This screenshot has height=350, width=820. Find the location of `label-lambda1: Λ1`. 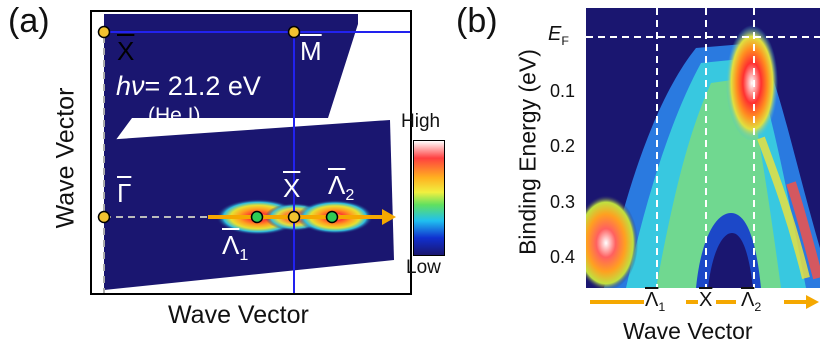

label-lambda1: Λ1 is located at coordinates (235, 247).